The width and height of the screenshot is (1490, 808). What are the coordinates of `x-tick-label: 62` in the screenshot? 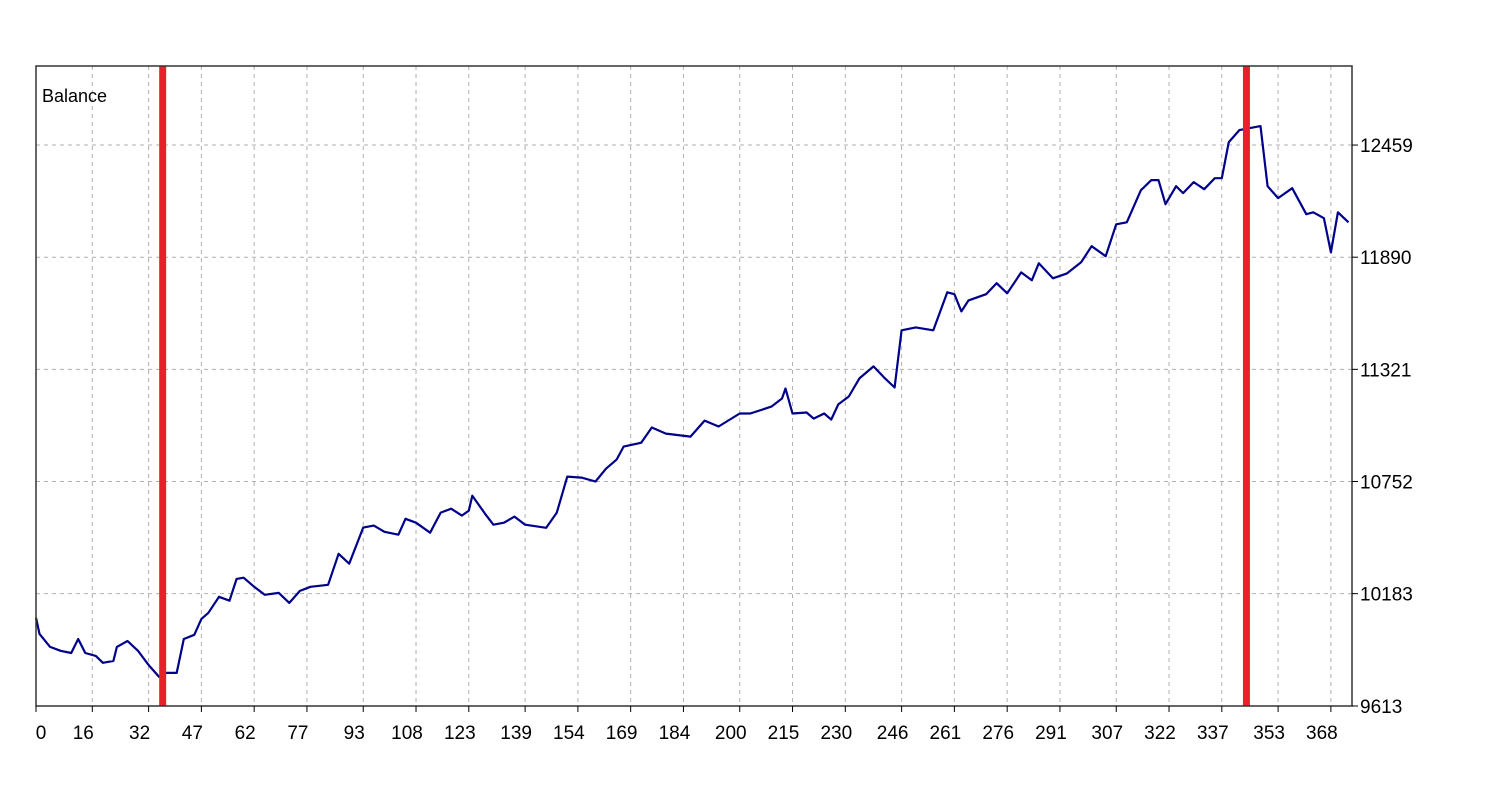 It's located at (245, 733).